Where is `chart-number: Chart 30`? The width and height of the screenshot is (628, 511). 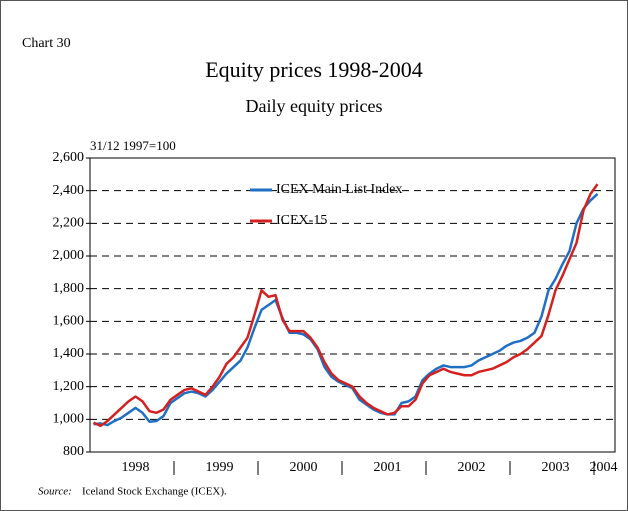 chart-number: Chart 30 is located at coordinates (46, 43).